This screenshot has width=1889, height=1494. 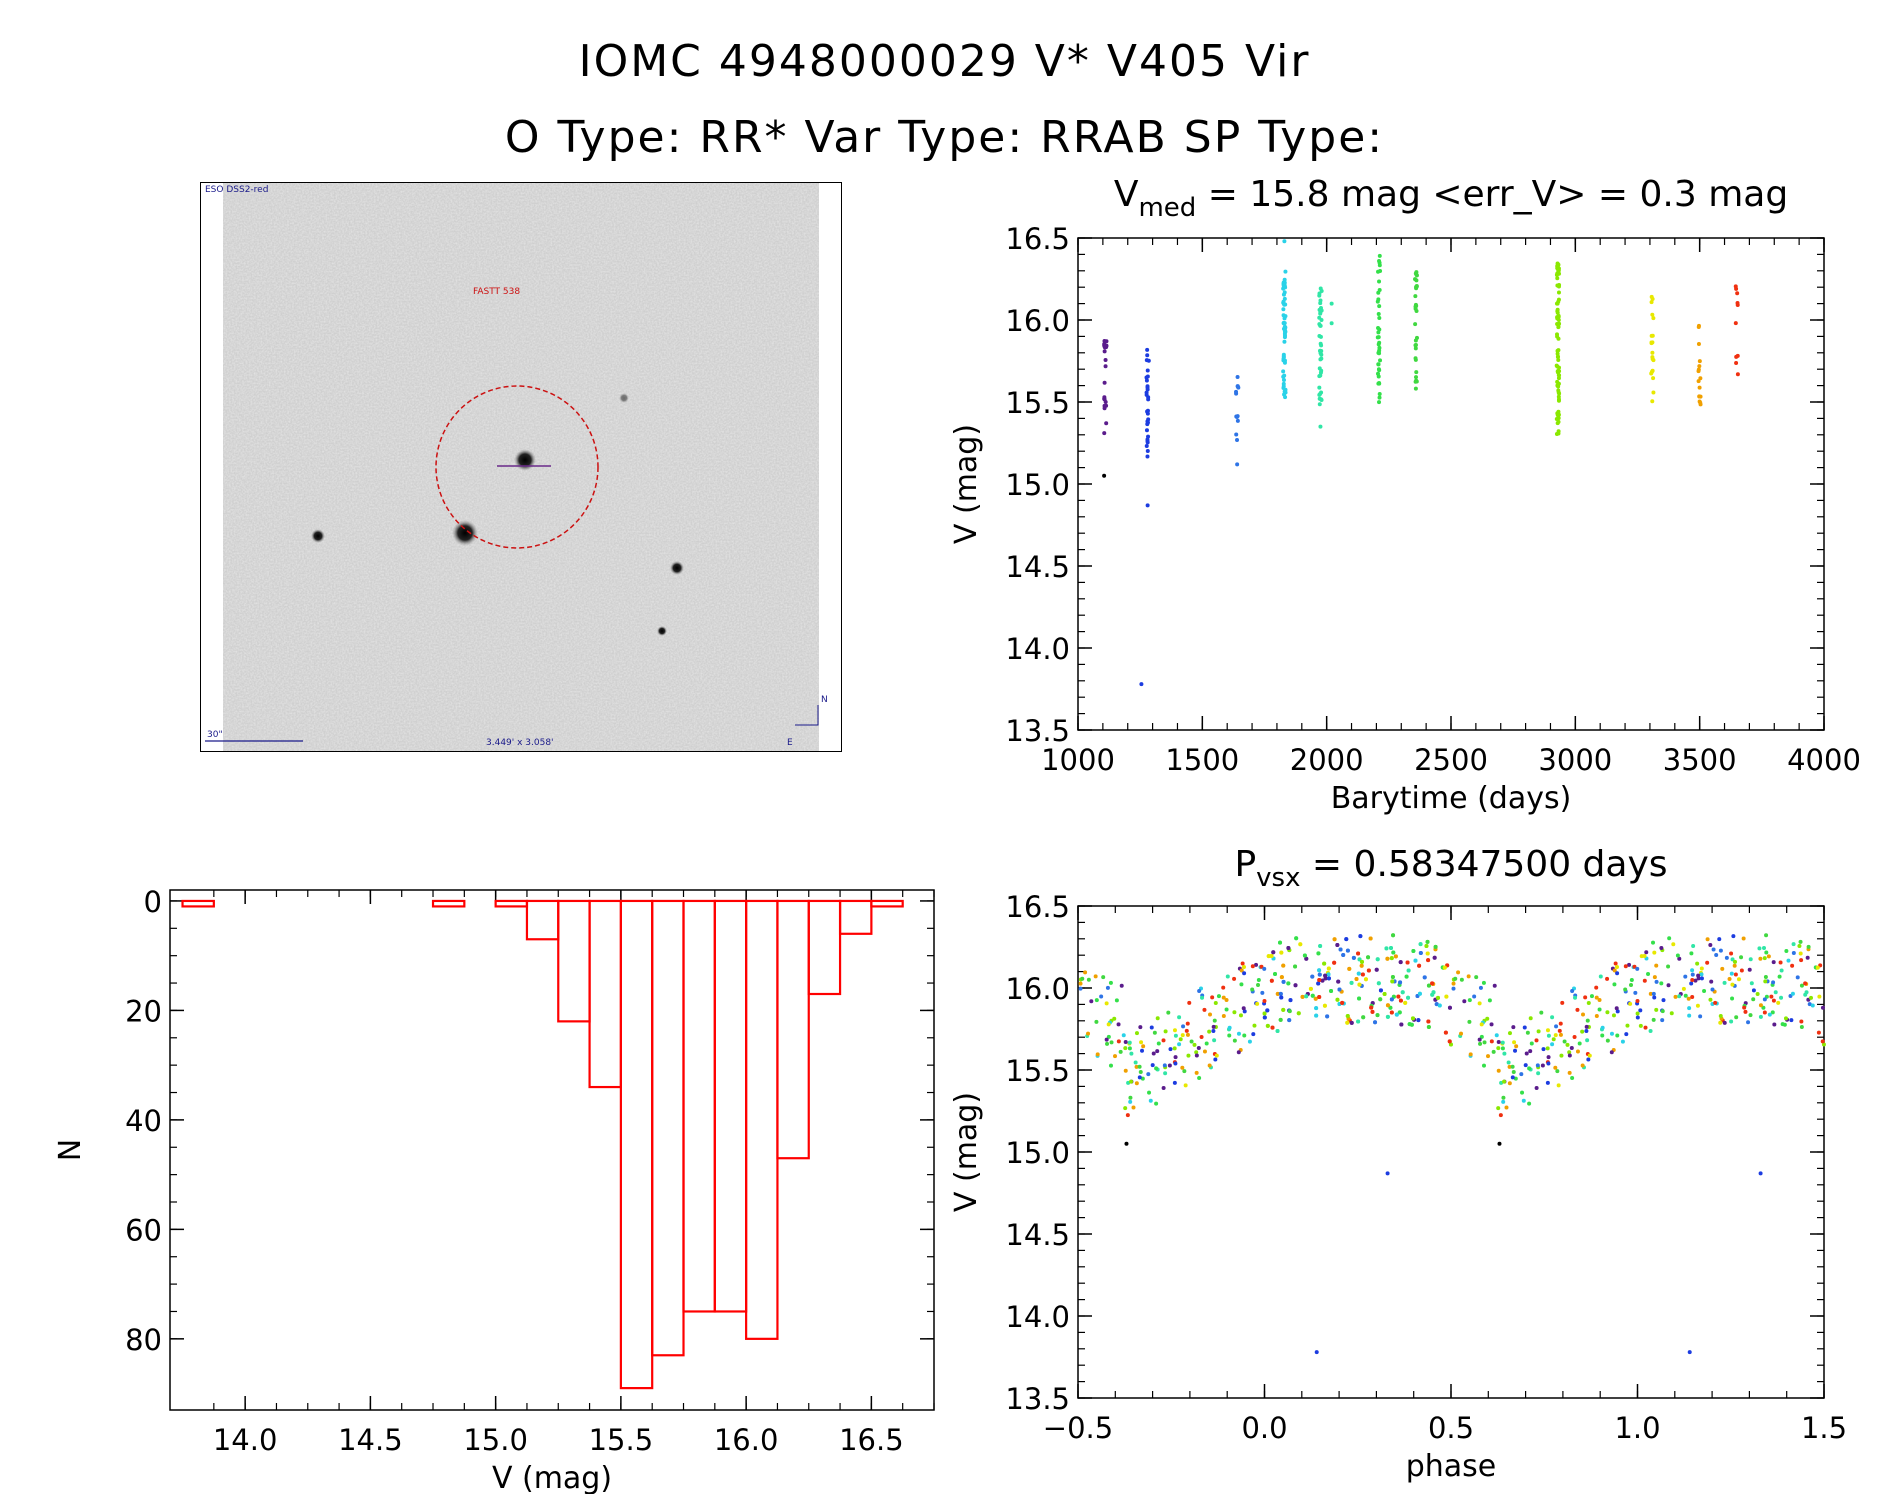 I want to click on compass-n-label: N, so click(x=824, y=700).